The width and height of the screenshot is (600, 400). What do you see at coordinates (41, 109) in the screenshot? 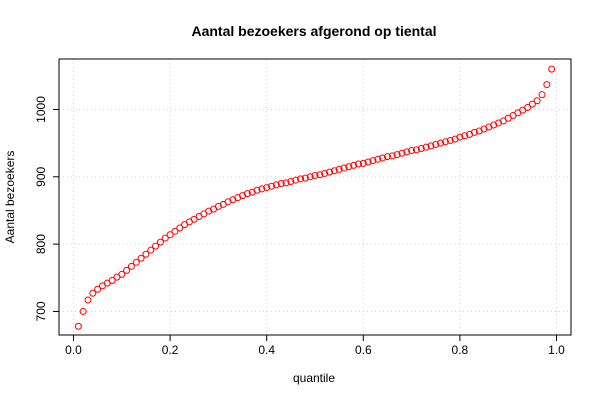
I see `y-tick-label: 1000` at bounding box center [41, 109].